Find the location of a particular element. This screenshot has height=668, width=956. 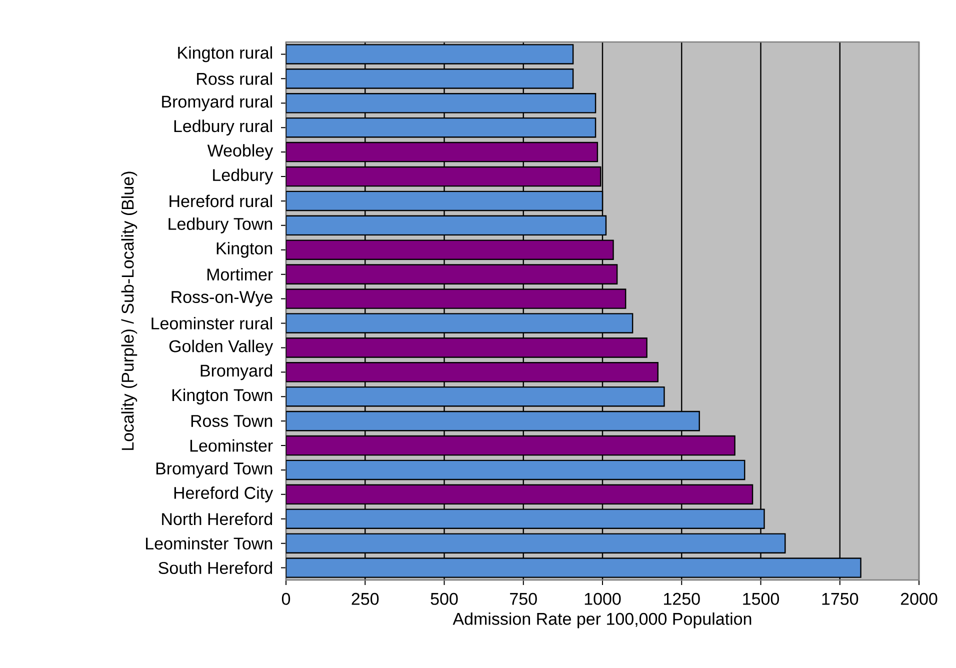

x-tick-label: 0 is located at coordinates (286, 598).